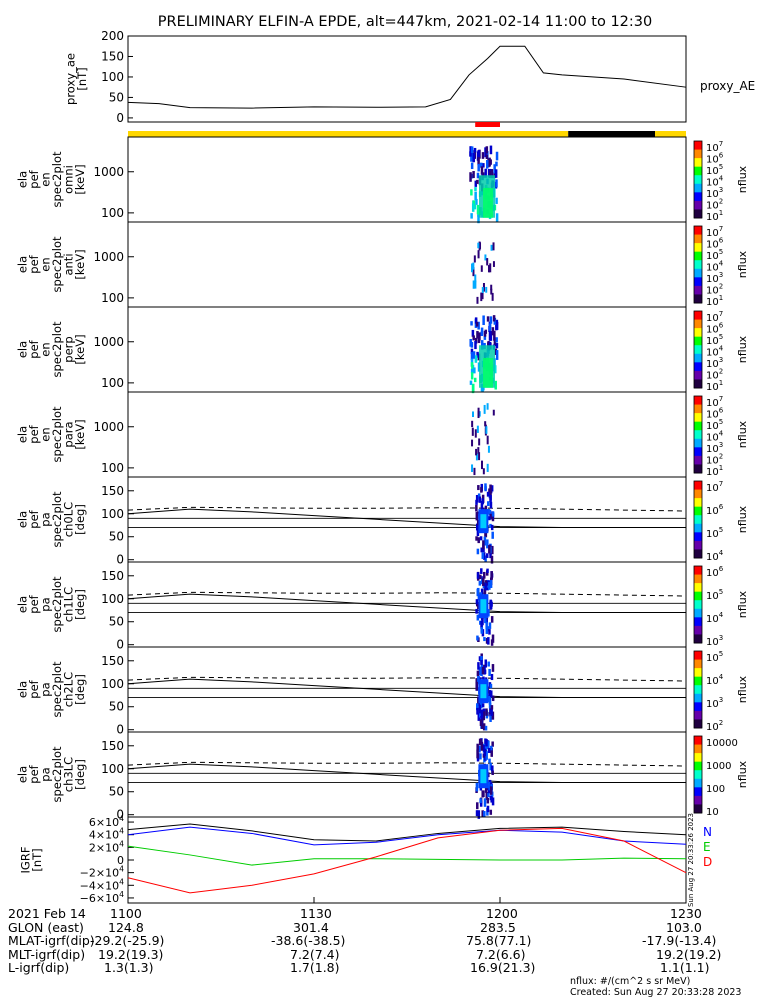 This screenshot has height=1000, width=775. What do you see at coordinates (714, 595) in the screenshot?
I see `colorbar-tick-label: 10⁵` at bounding box center [714, 595].